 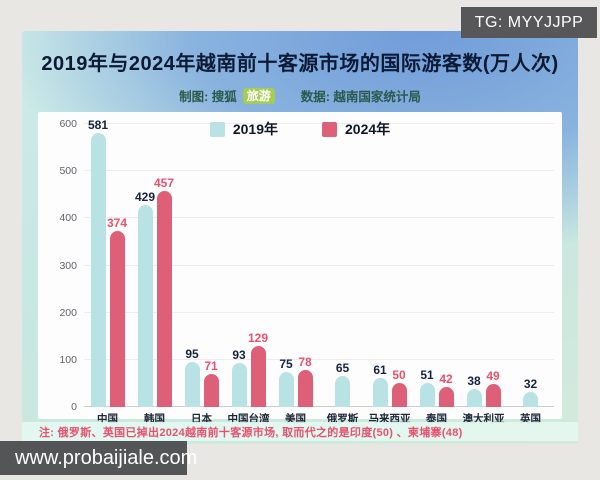 What do you see at coordinates (258, 338) in the screenshot?
I see `bar-value-label: 129` at bounding box center [258, 338].